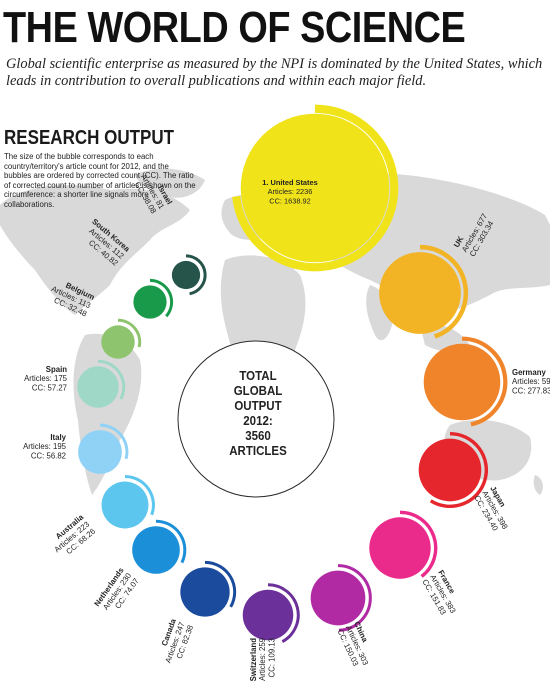 The width and height of the screenshot is (550, 689). What do you see at coordinates (531, 390) in the screenshot?
I see `corrected-count: CC: 277.83` at bounding box center [531, 390].